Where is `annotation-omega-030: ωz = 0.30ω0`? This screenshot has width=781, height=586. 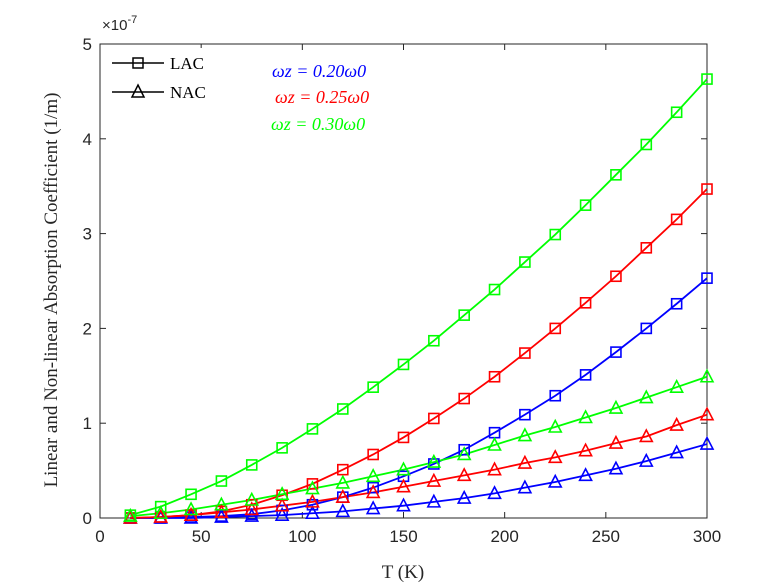
annotation-omega-030: ωz = 0.30ω0 is located at coordinates (318, 124).